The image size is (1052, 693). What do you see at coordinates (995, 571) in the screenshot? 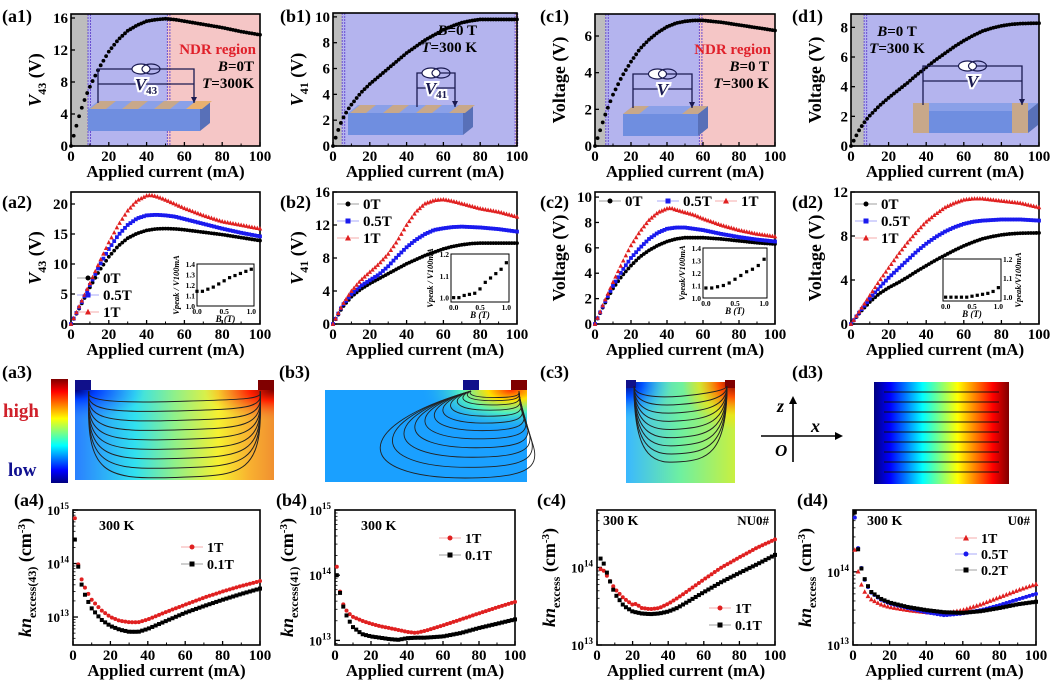
I see `legend-label: 0.2T` at bounding box center [995, 571].